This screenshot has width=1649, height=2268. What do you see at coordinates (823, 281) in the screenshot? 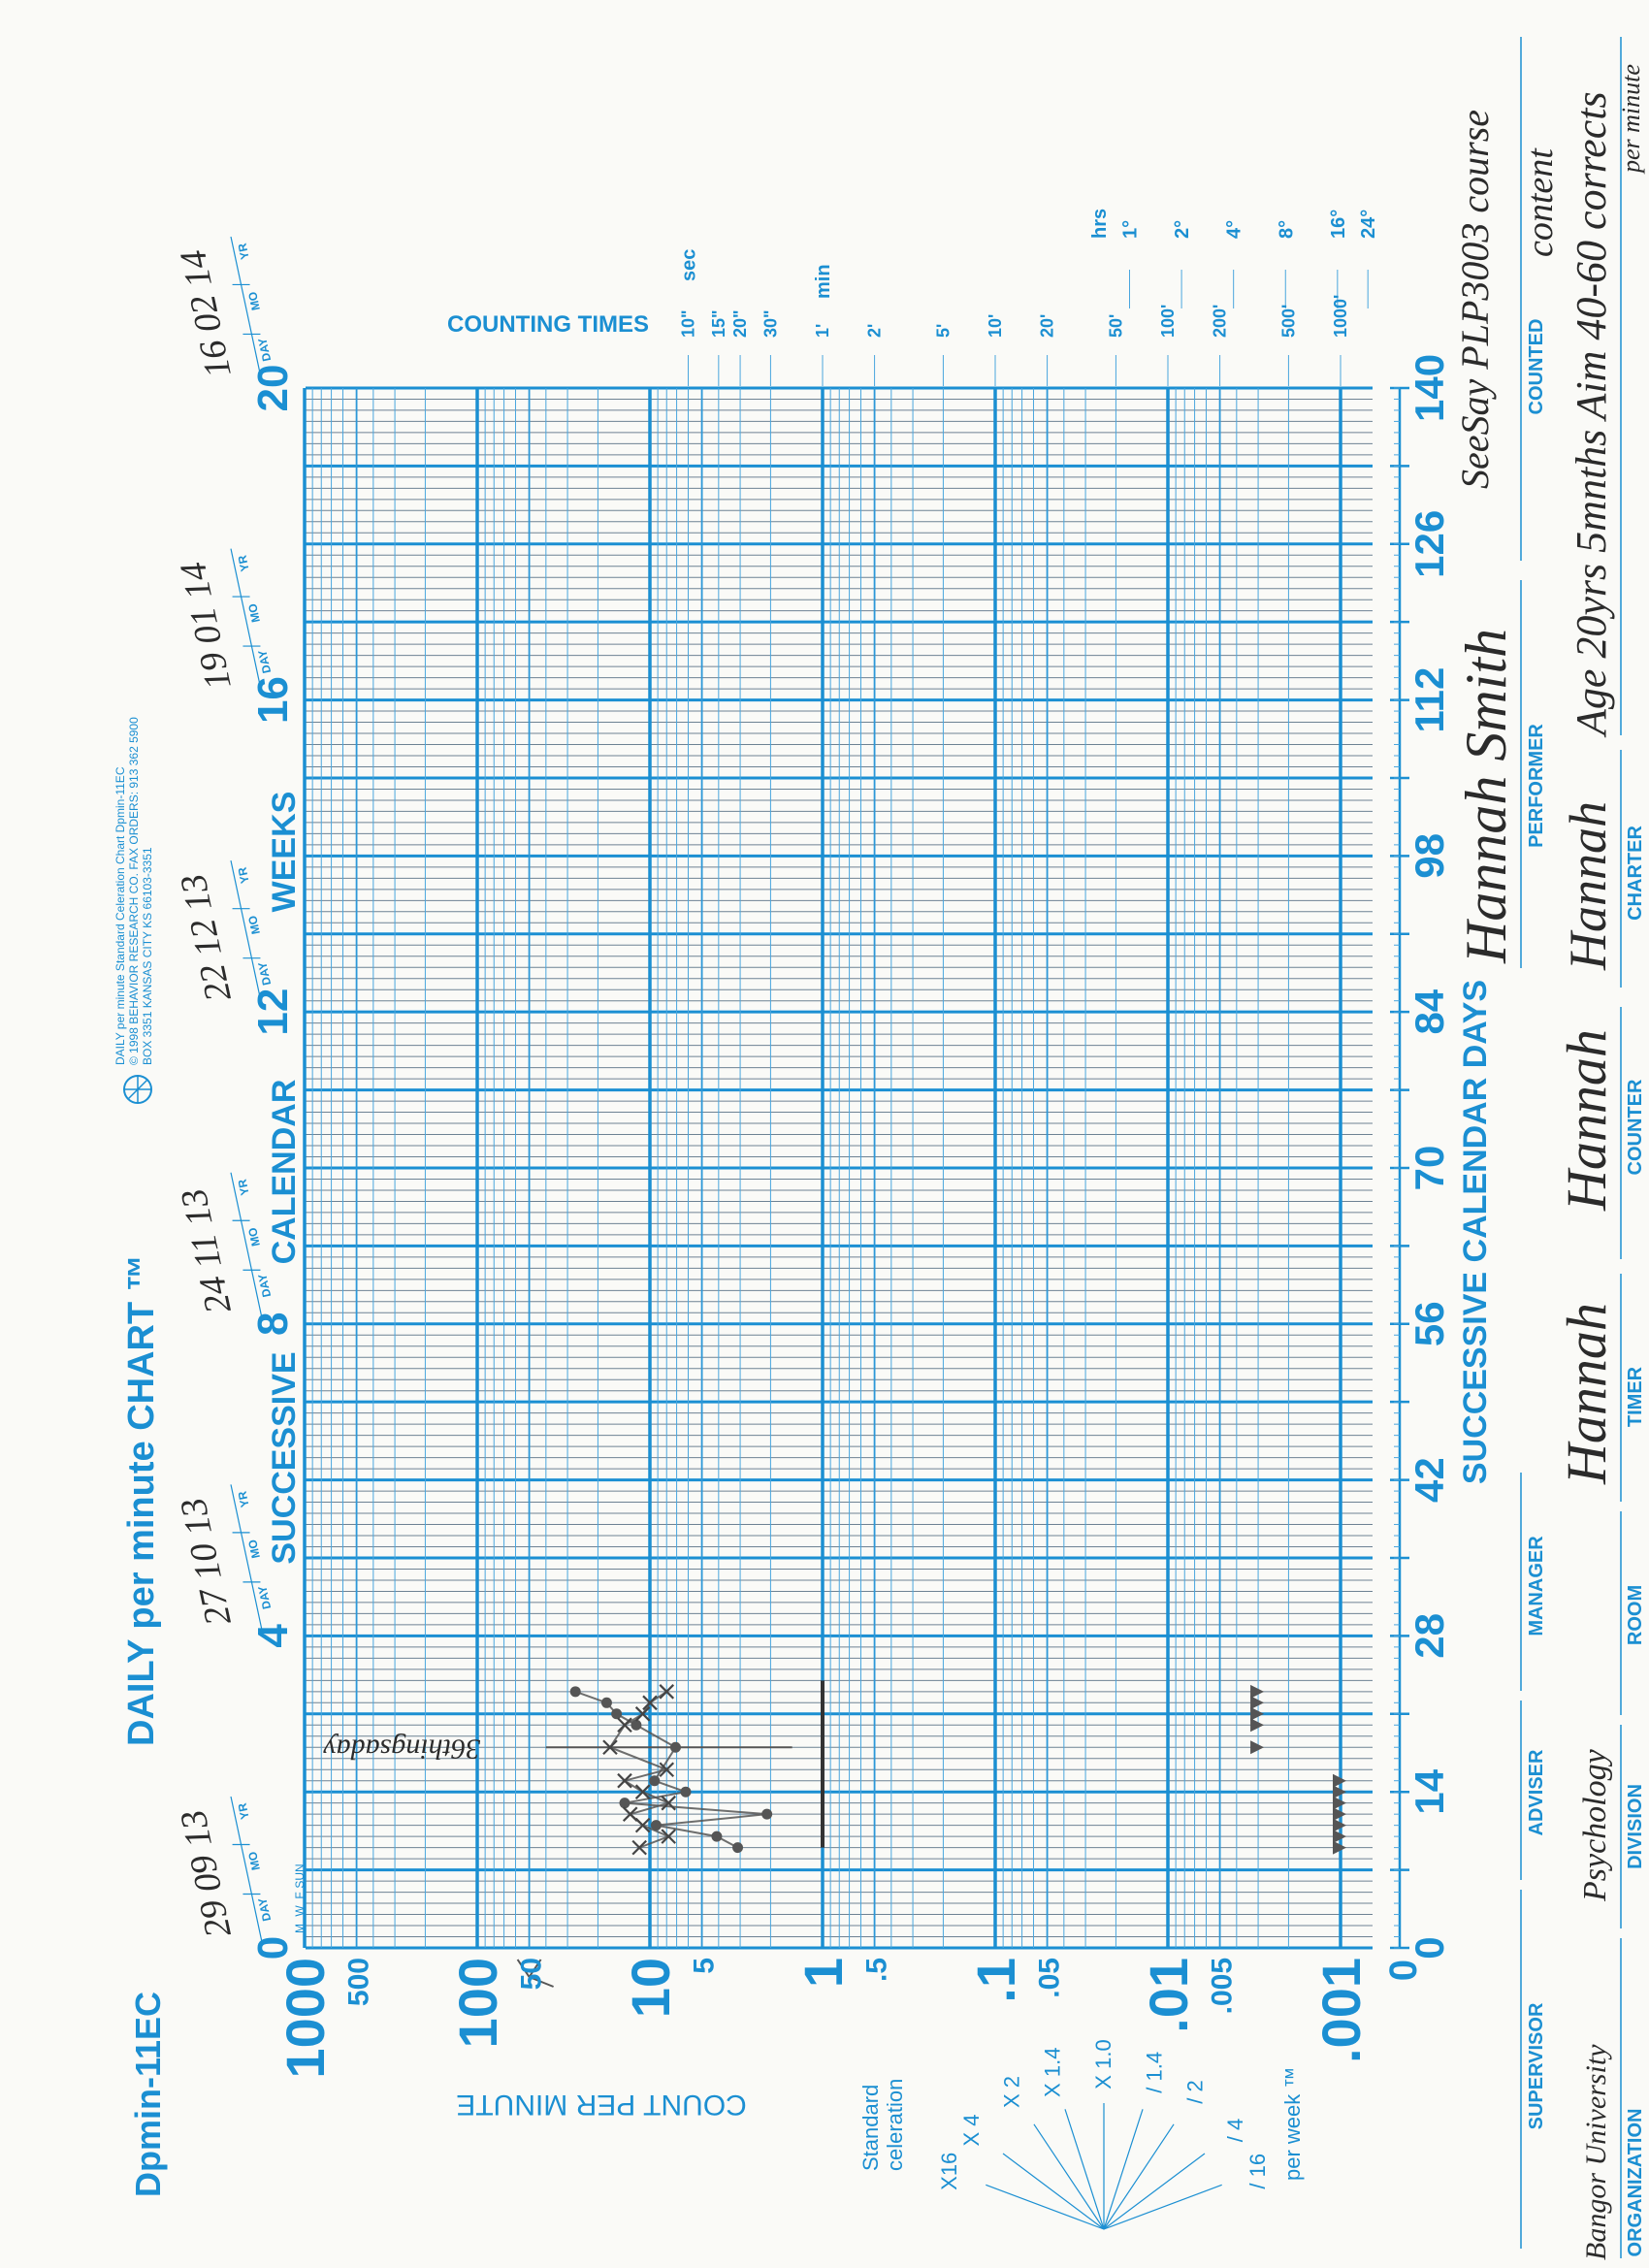
I see `counting-unit-min: min` at bounding box center [823, 281].